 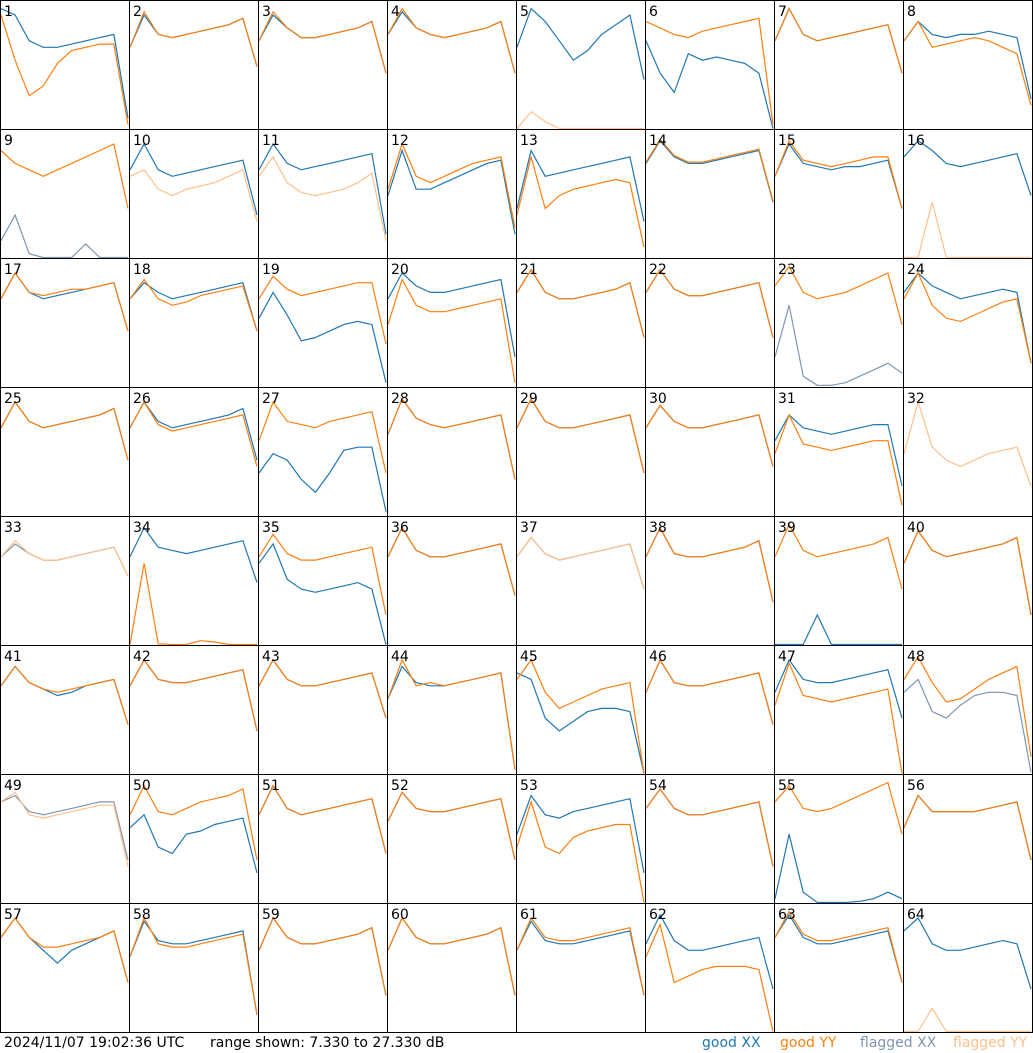 I want to click on panel-title: 18, so click(x=142, y=270).